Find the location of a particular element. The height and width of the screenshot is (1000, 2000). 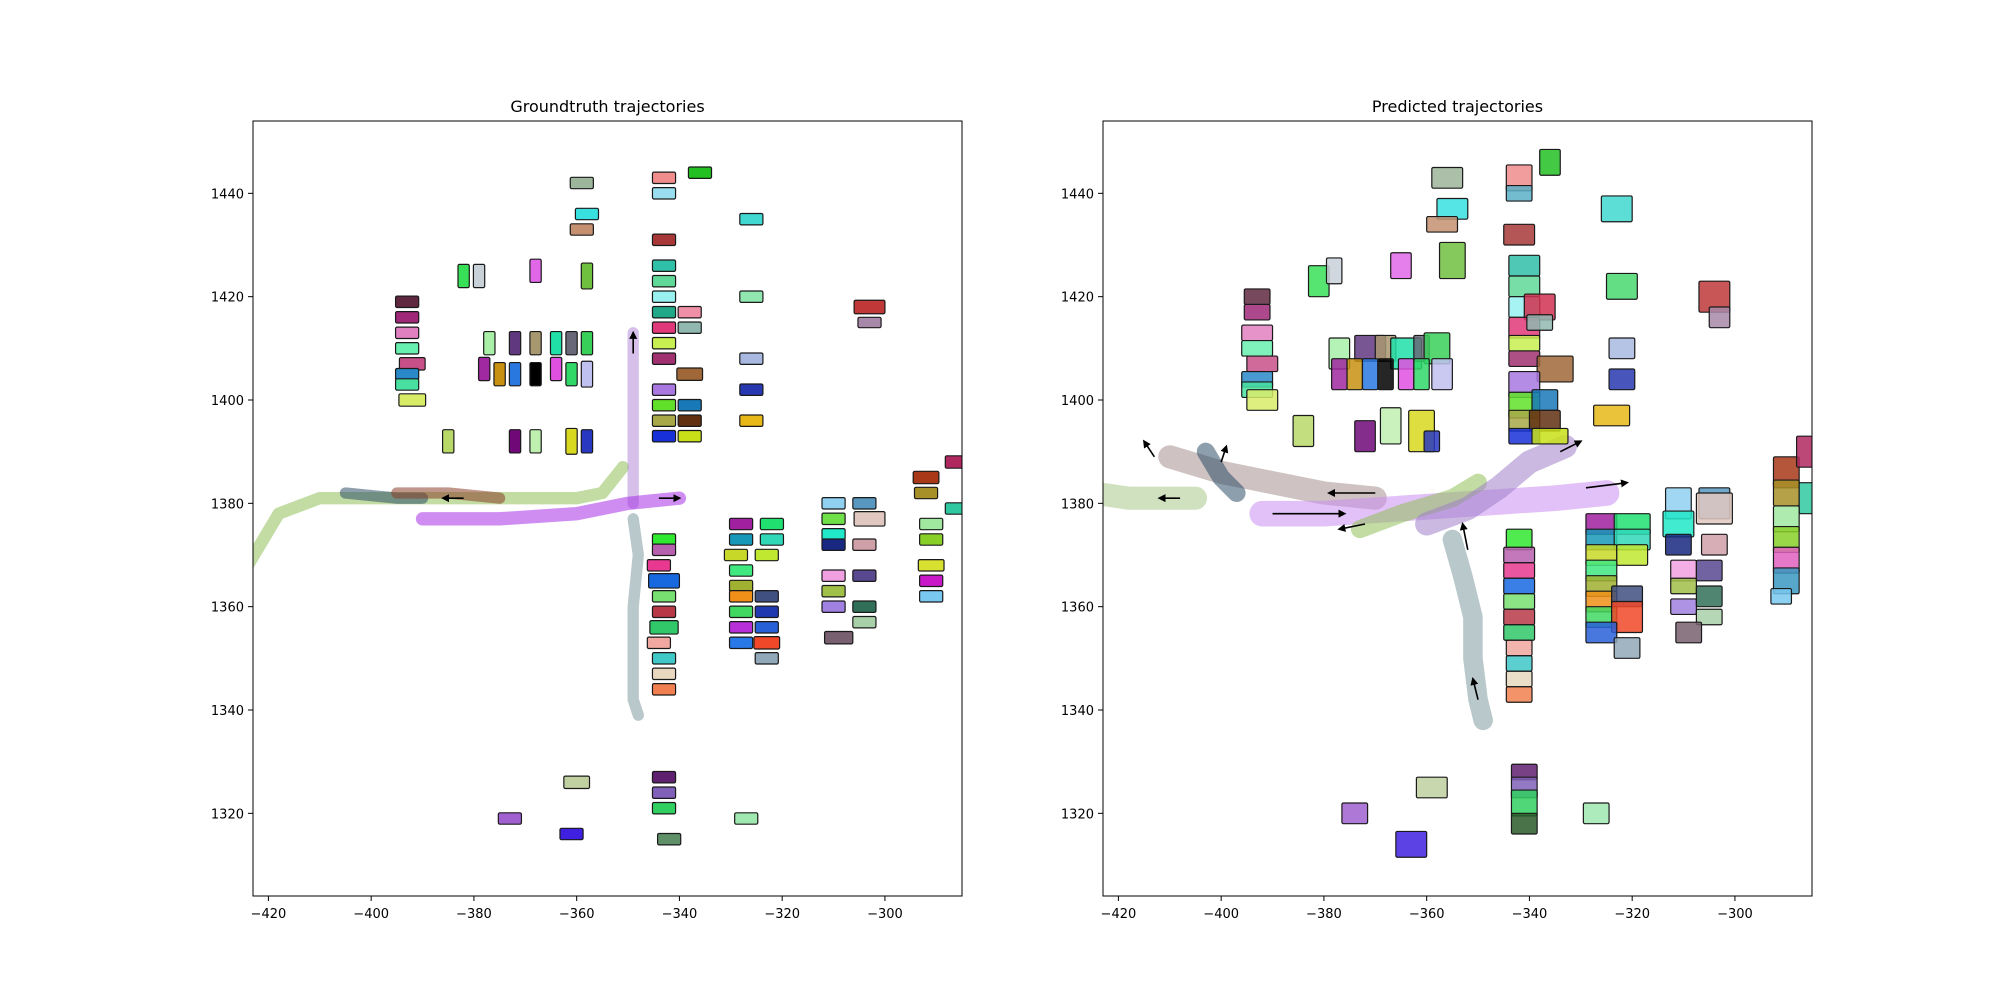

y-tick-label: 1440 is located at coordinates (227, 194).